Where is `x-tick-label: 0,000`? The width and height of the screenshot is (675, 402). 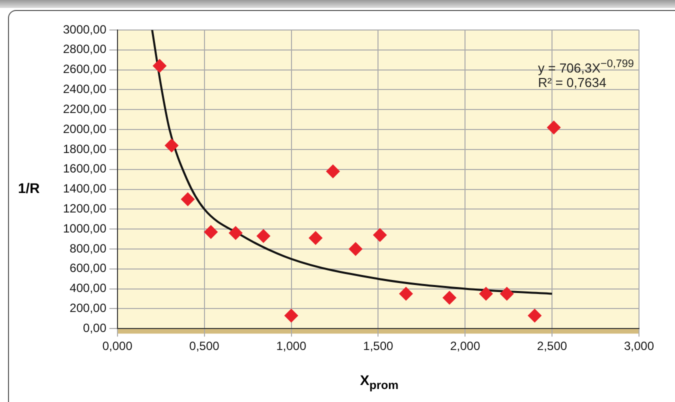 x-tick-label: 0,000 is located at coordinates (117, 346).